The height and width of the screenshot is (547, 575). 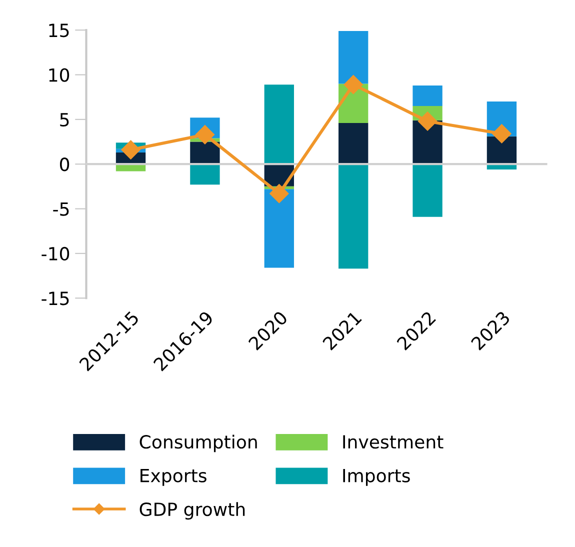 I want to click on y-tick-label: -15, so click(x=55, y=299).